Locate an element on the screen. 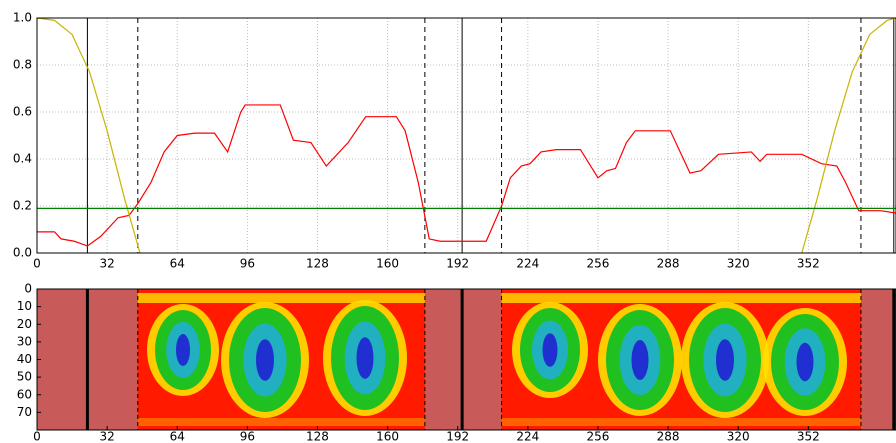  y-tick-label: 40 is located at coordinates (24, 359).